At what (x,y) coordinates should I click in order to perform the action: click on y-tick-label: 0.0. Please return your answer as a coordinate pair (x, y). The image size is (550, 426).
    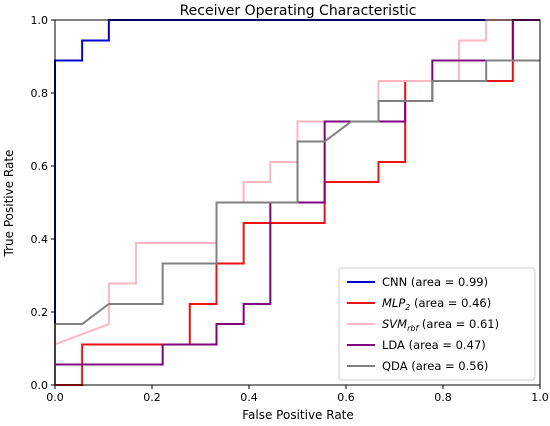
    Looking at the image, I should click on (40, 385).